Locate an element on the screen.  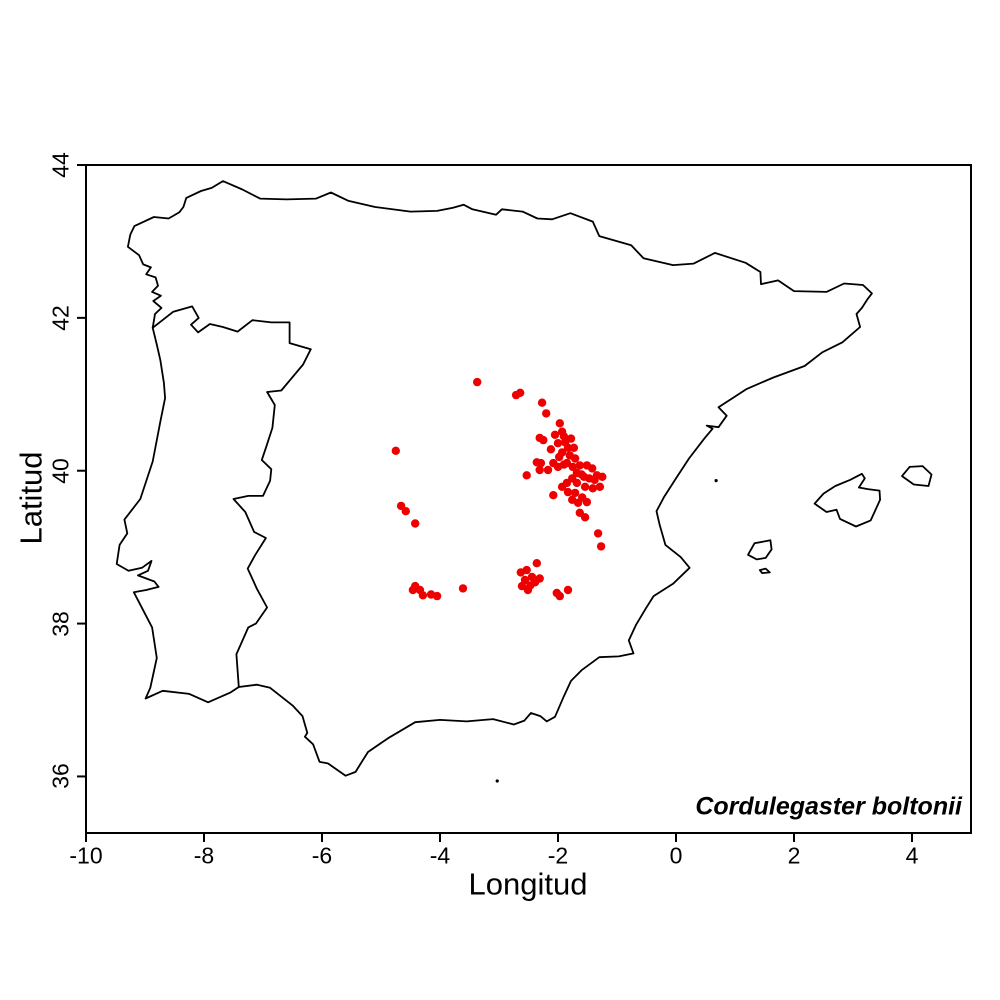
species-name-label: Cordulegaster boltonii is located at coordinates (828, 806).